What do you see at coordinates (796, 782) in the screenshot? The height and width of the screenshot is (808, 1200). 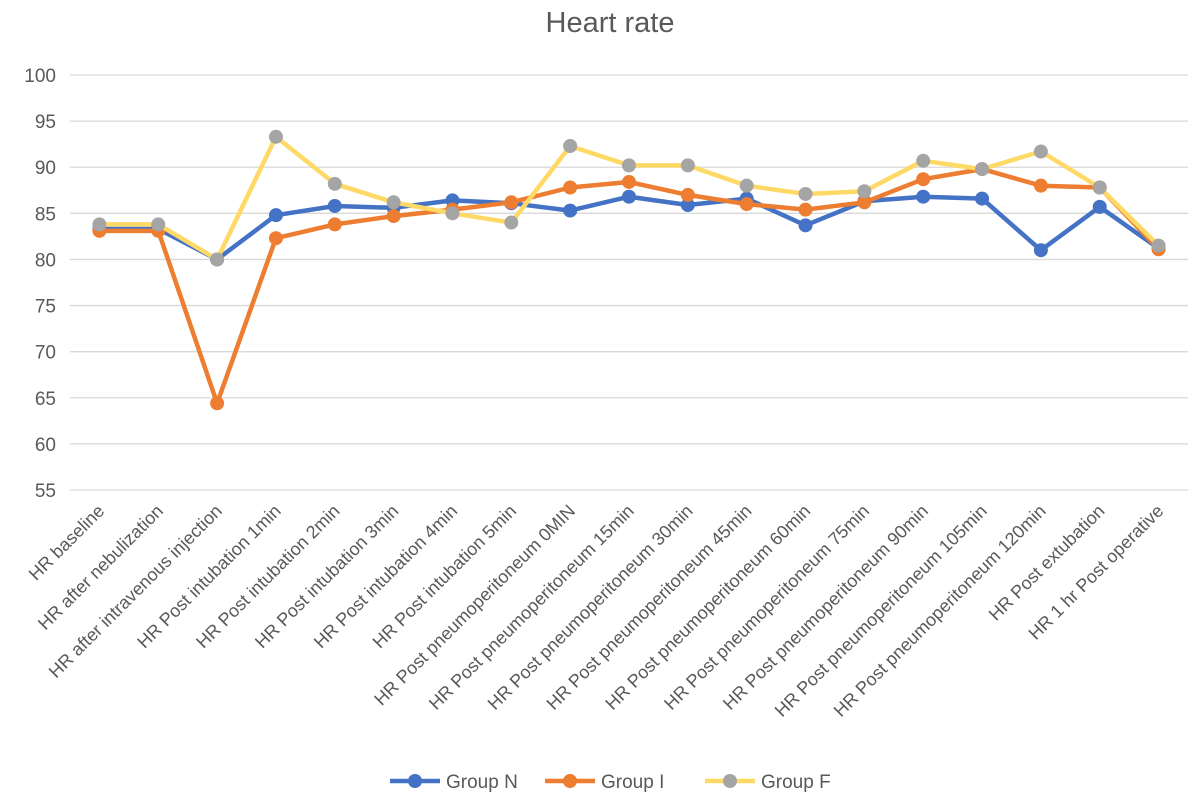 I see `legend-label: Group F` at bounding box center [796, 782].